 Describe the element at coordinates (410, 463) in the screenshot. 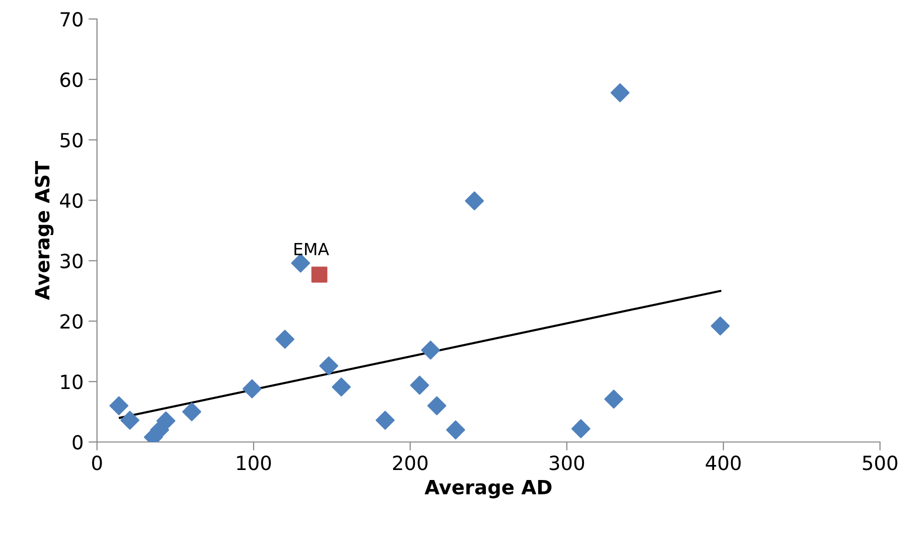

I see `x-tick-label: 200` at that location.